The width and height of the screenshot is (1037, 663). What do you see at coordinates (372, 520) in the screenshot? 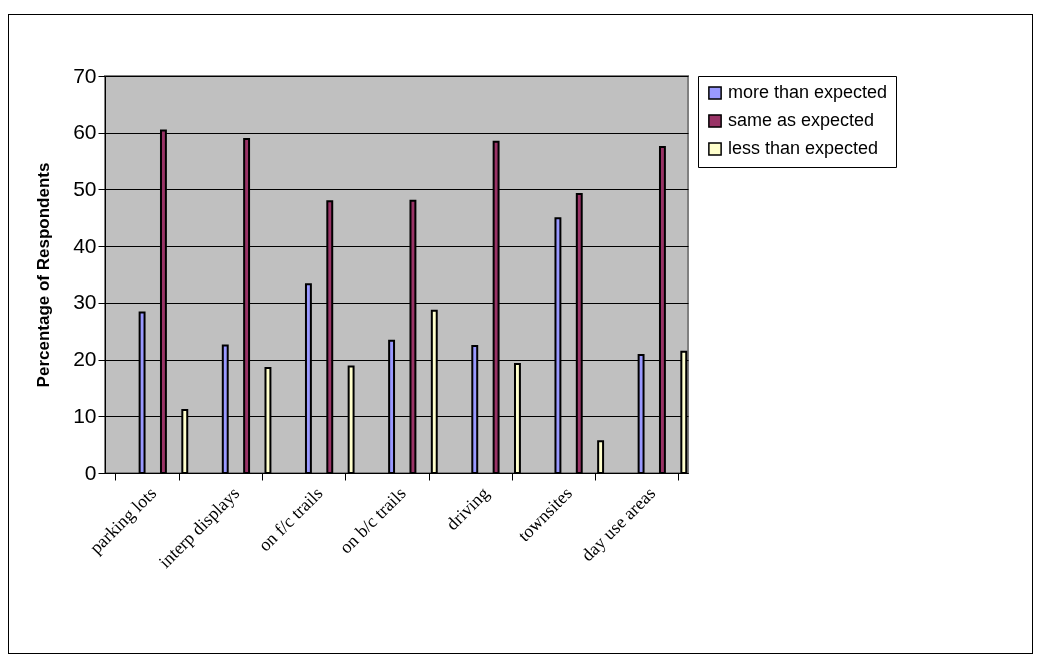
I see `x-tick-label: on b/c trails` at bounding box center [372, 520].